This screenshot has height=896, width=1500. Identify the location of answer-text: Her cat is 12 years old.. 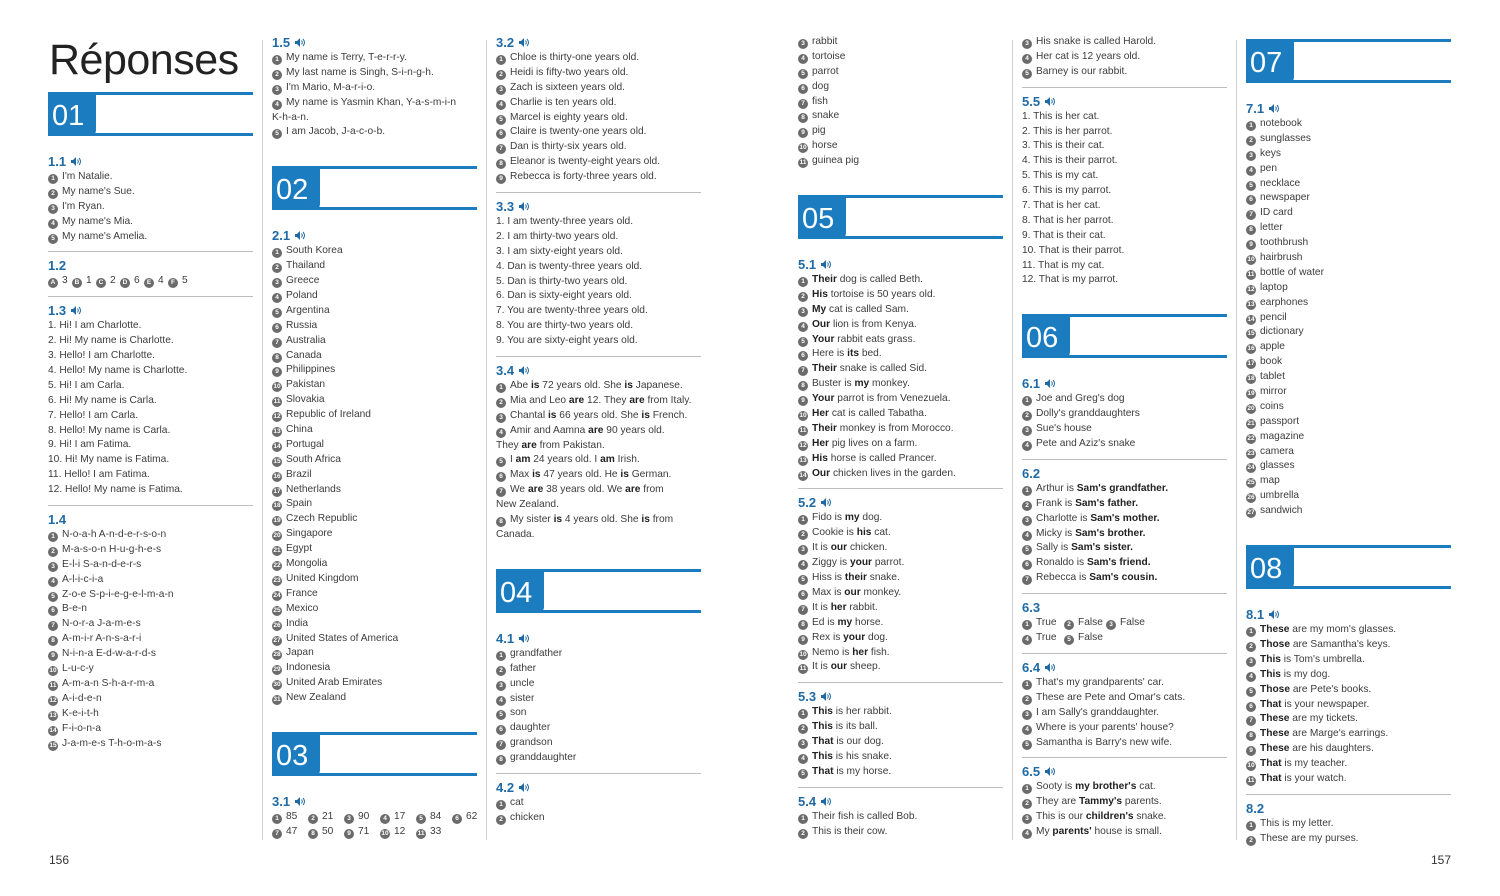
(1088, 56).